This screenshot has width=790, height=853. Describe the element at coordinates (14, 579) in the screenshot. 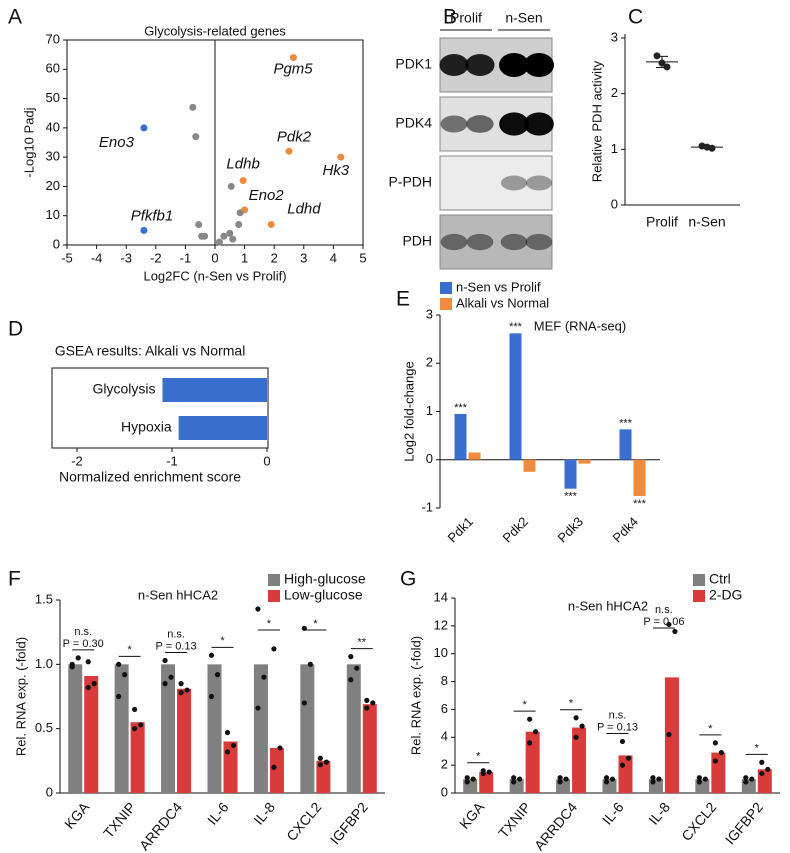

I see `panel-letter: F` at that location.